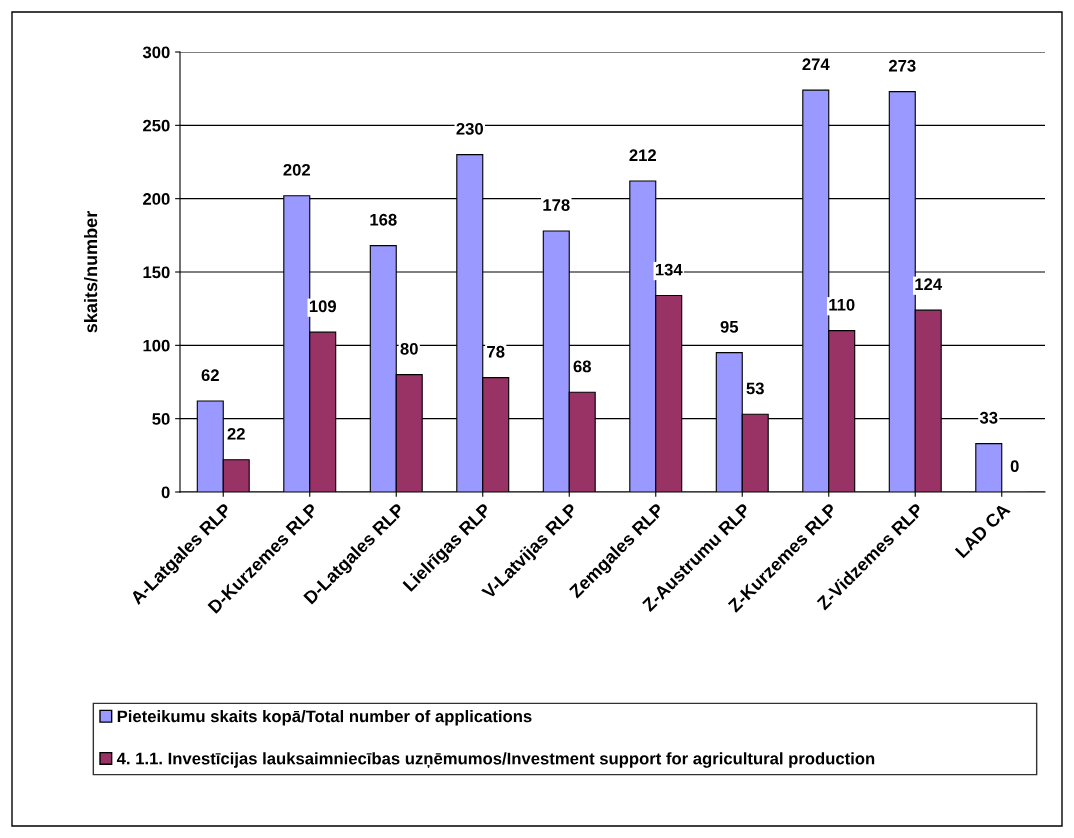  What do you see at coordinates (210, 375) in the screenshot?
I see `data-label: 62` at bounding box center [210, 375].